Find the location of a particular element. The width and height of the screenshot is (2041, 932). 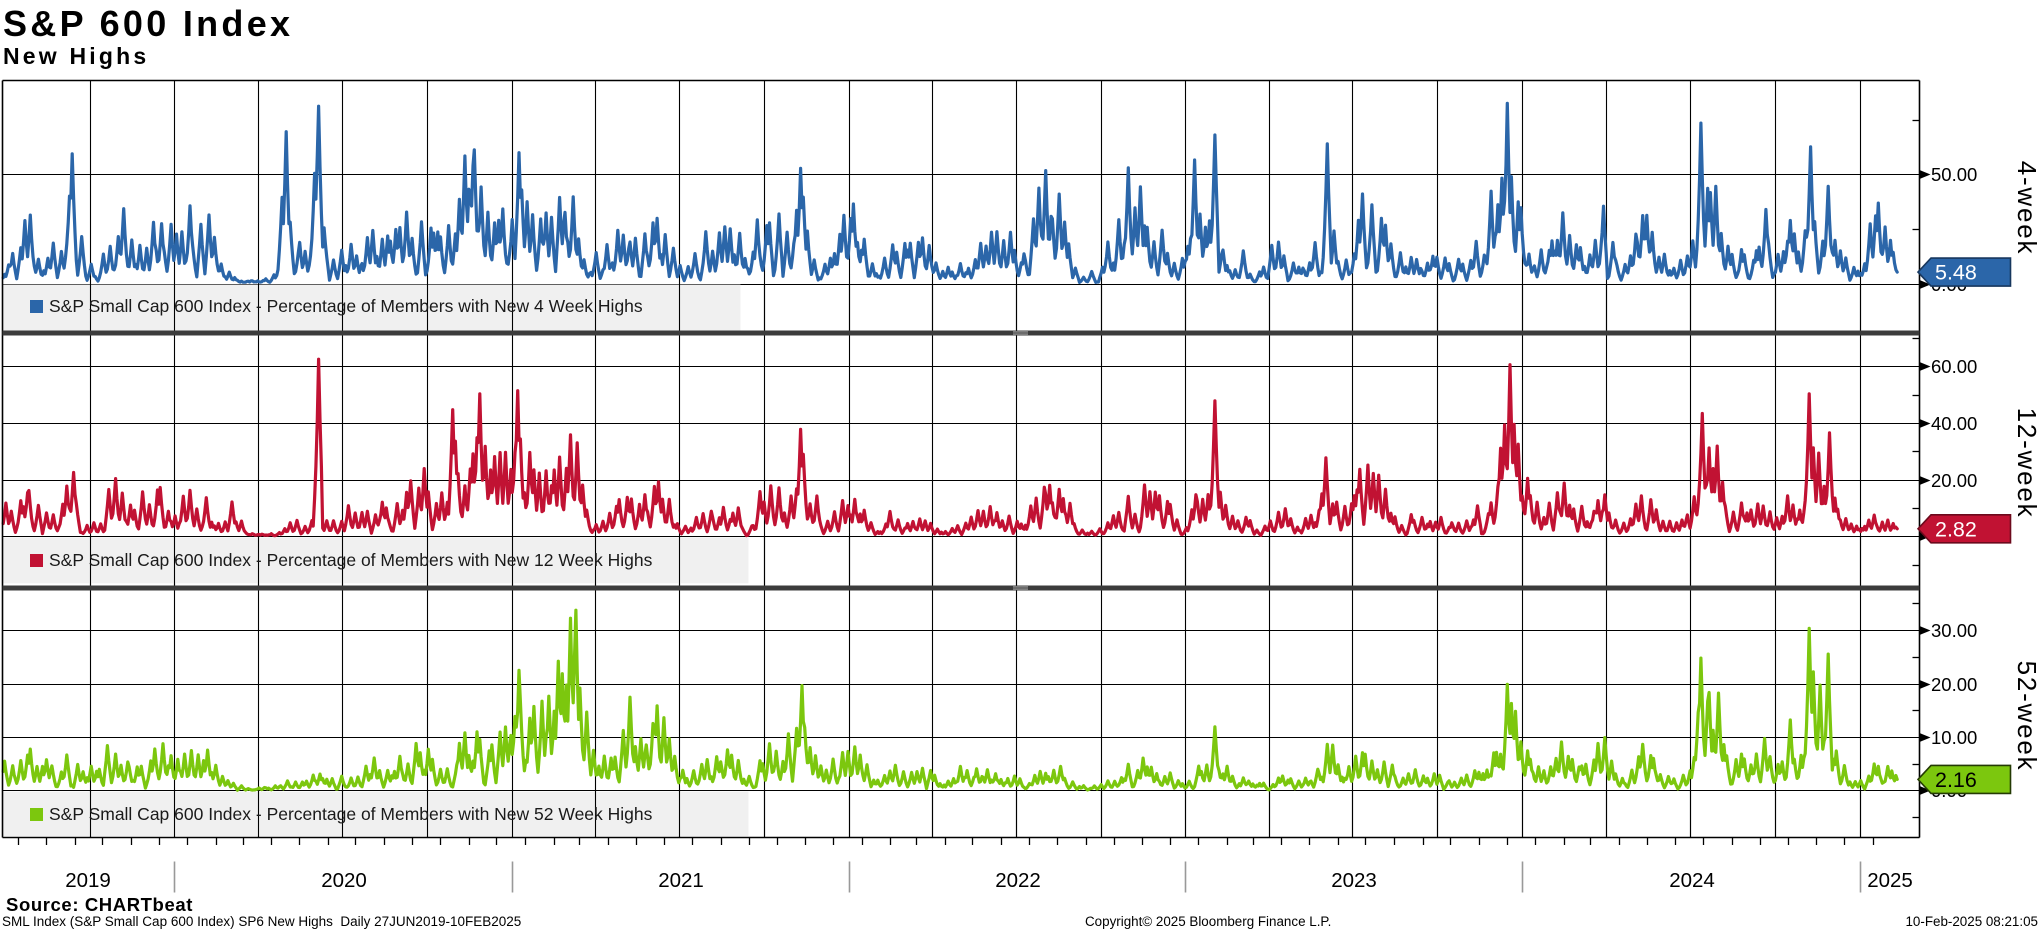

svg-text: 30.00 is located at coordinates (1954, 630).